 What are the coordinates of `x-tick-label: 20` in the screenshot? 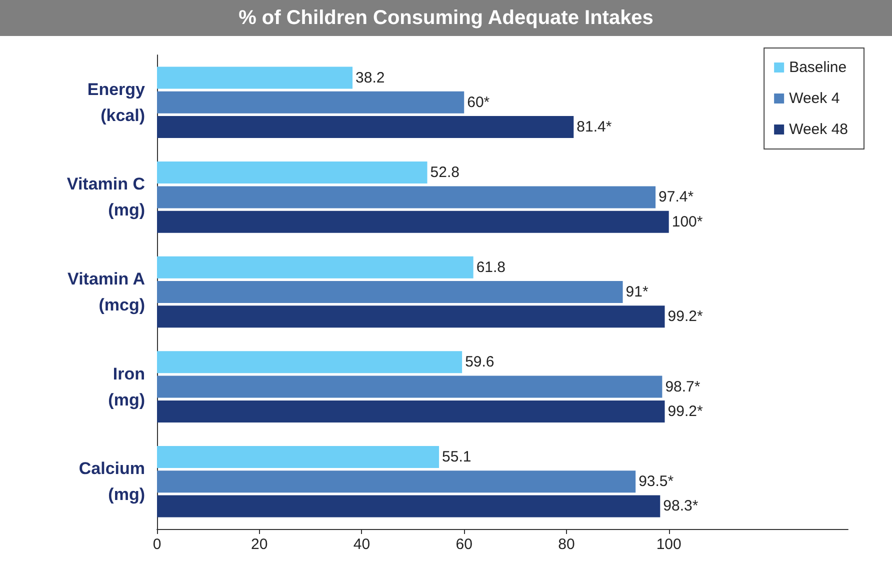 It's located at (259, 544).